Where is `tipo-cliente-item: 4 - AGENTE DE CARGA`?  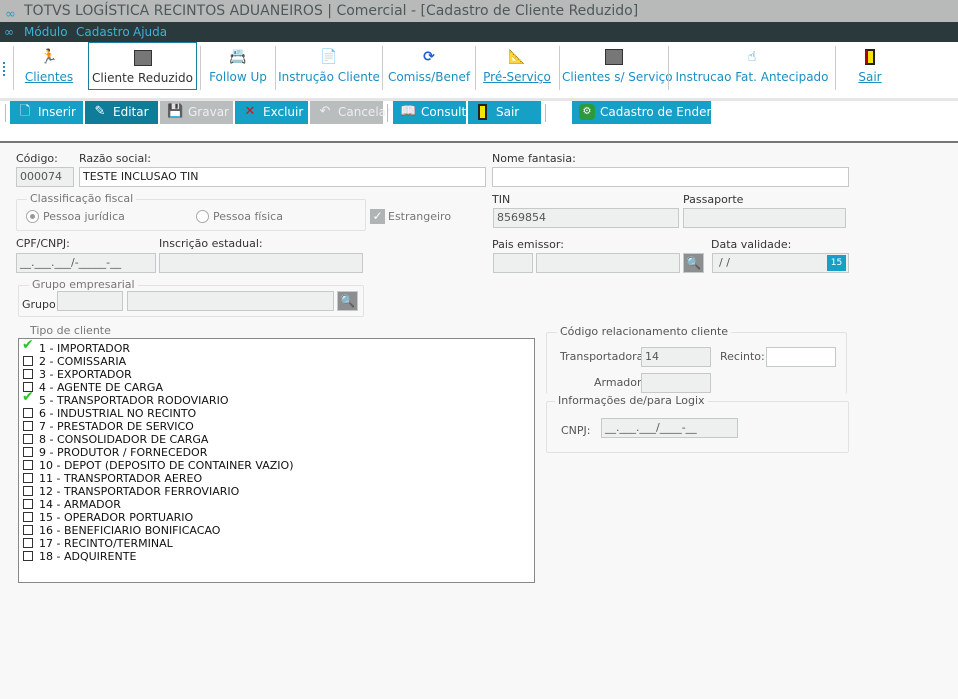 tipo-cliente-item: 4 - AGENTE DE CARGA is located at coordinates (93, 387).